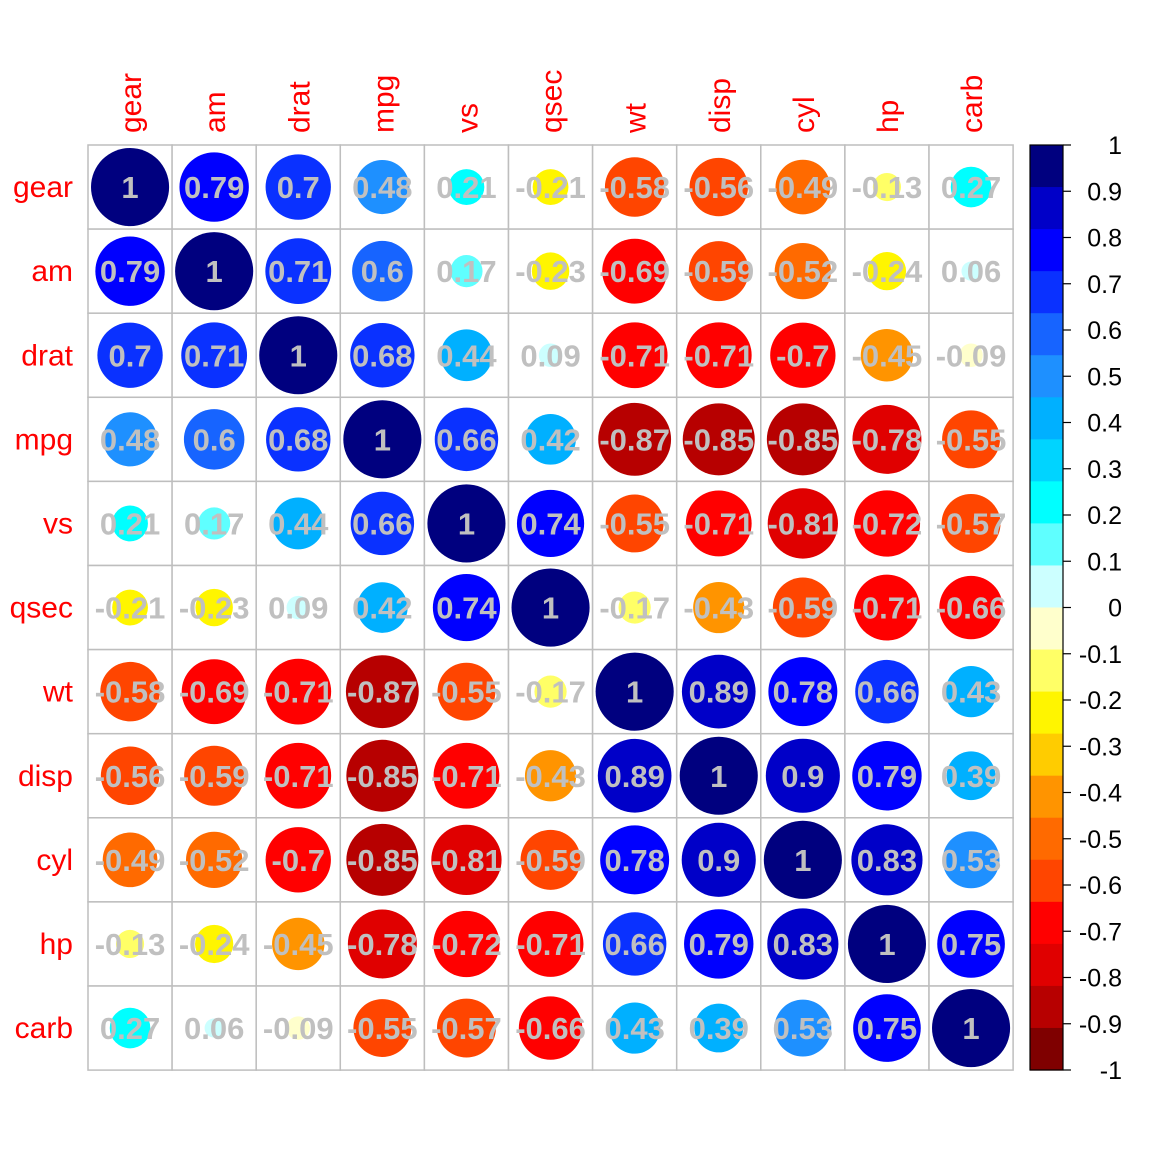 This screenshot has height=1152, width=1152. Describe the element at coordinates (382, 523) in the screenshot. I see `correlation-value: 0.66` at that location.